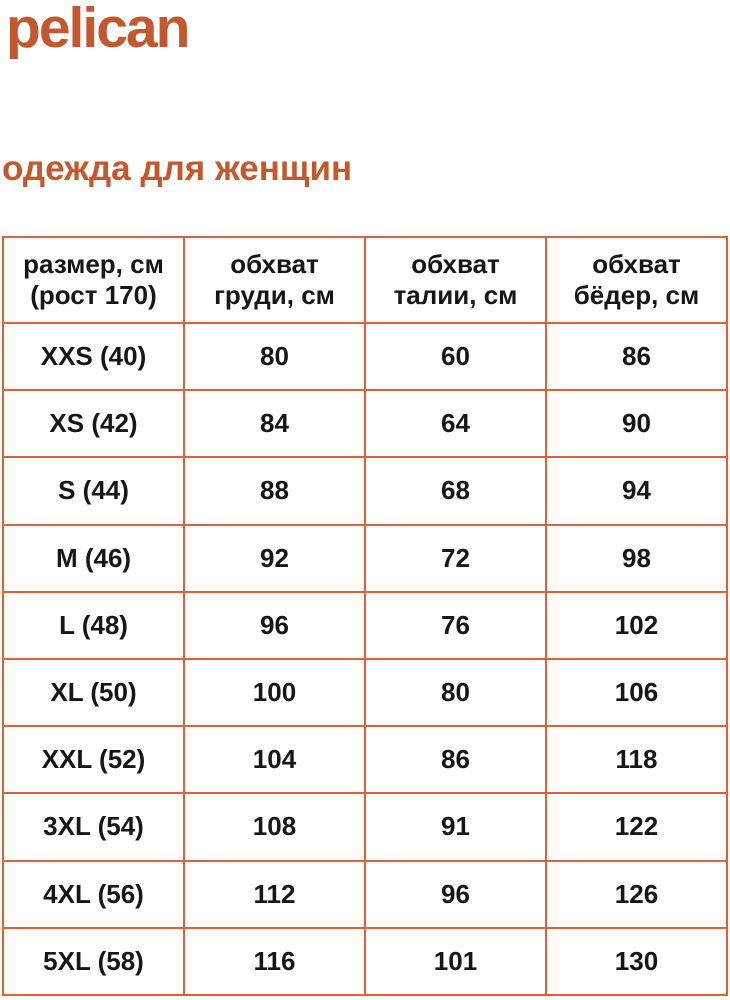 This screenshot has width=730, height=1000. I want to click on chest-cell: 88, so click(274, 491).